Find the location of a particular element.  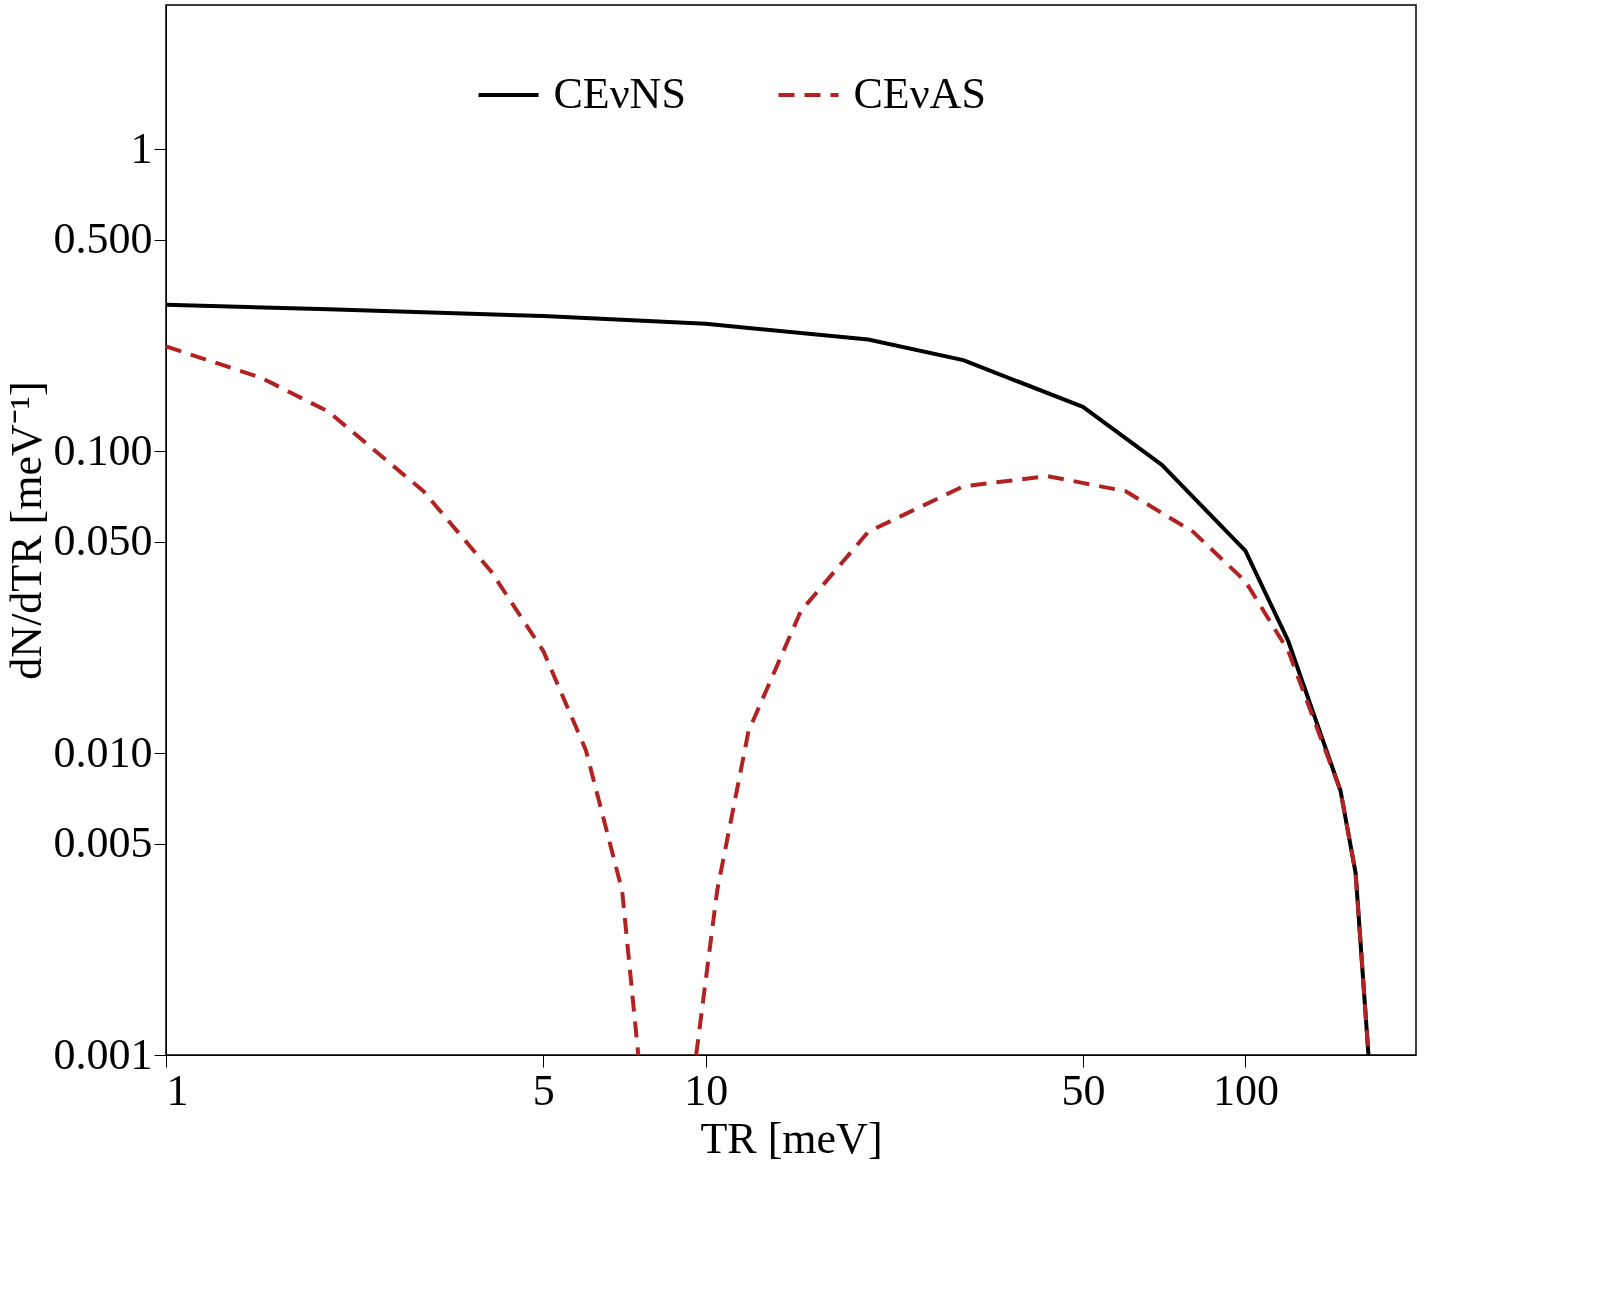

legend-label: CEνNS is located at coordinates (619, 93).